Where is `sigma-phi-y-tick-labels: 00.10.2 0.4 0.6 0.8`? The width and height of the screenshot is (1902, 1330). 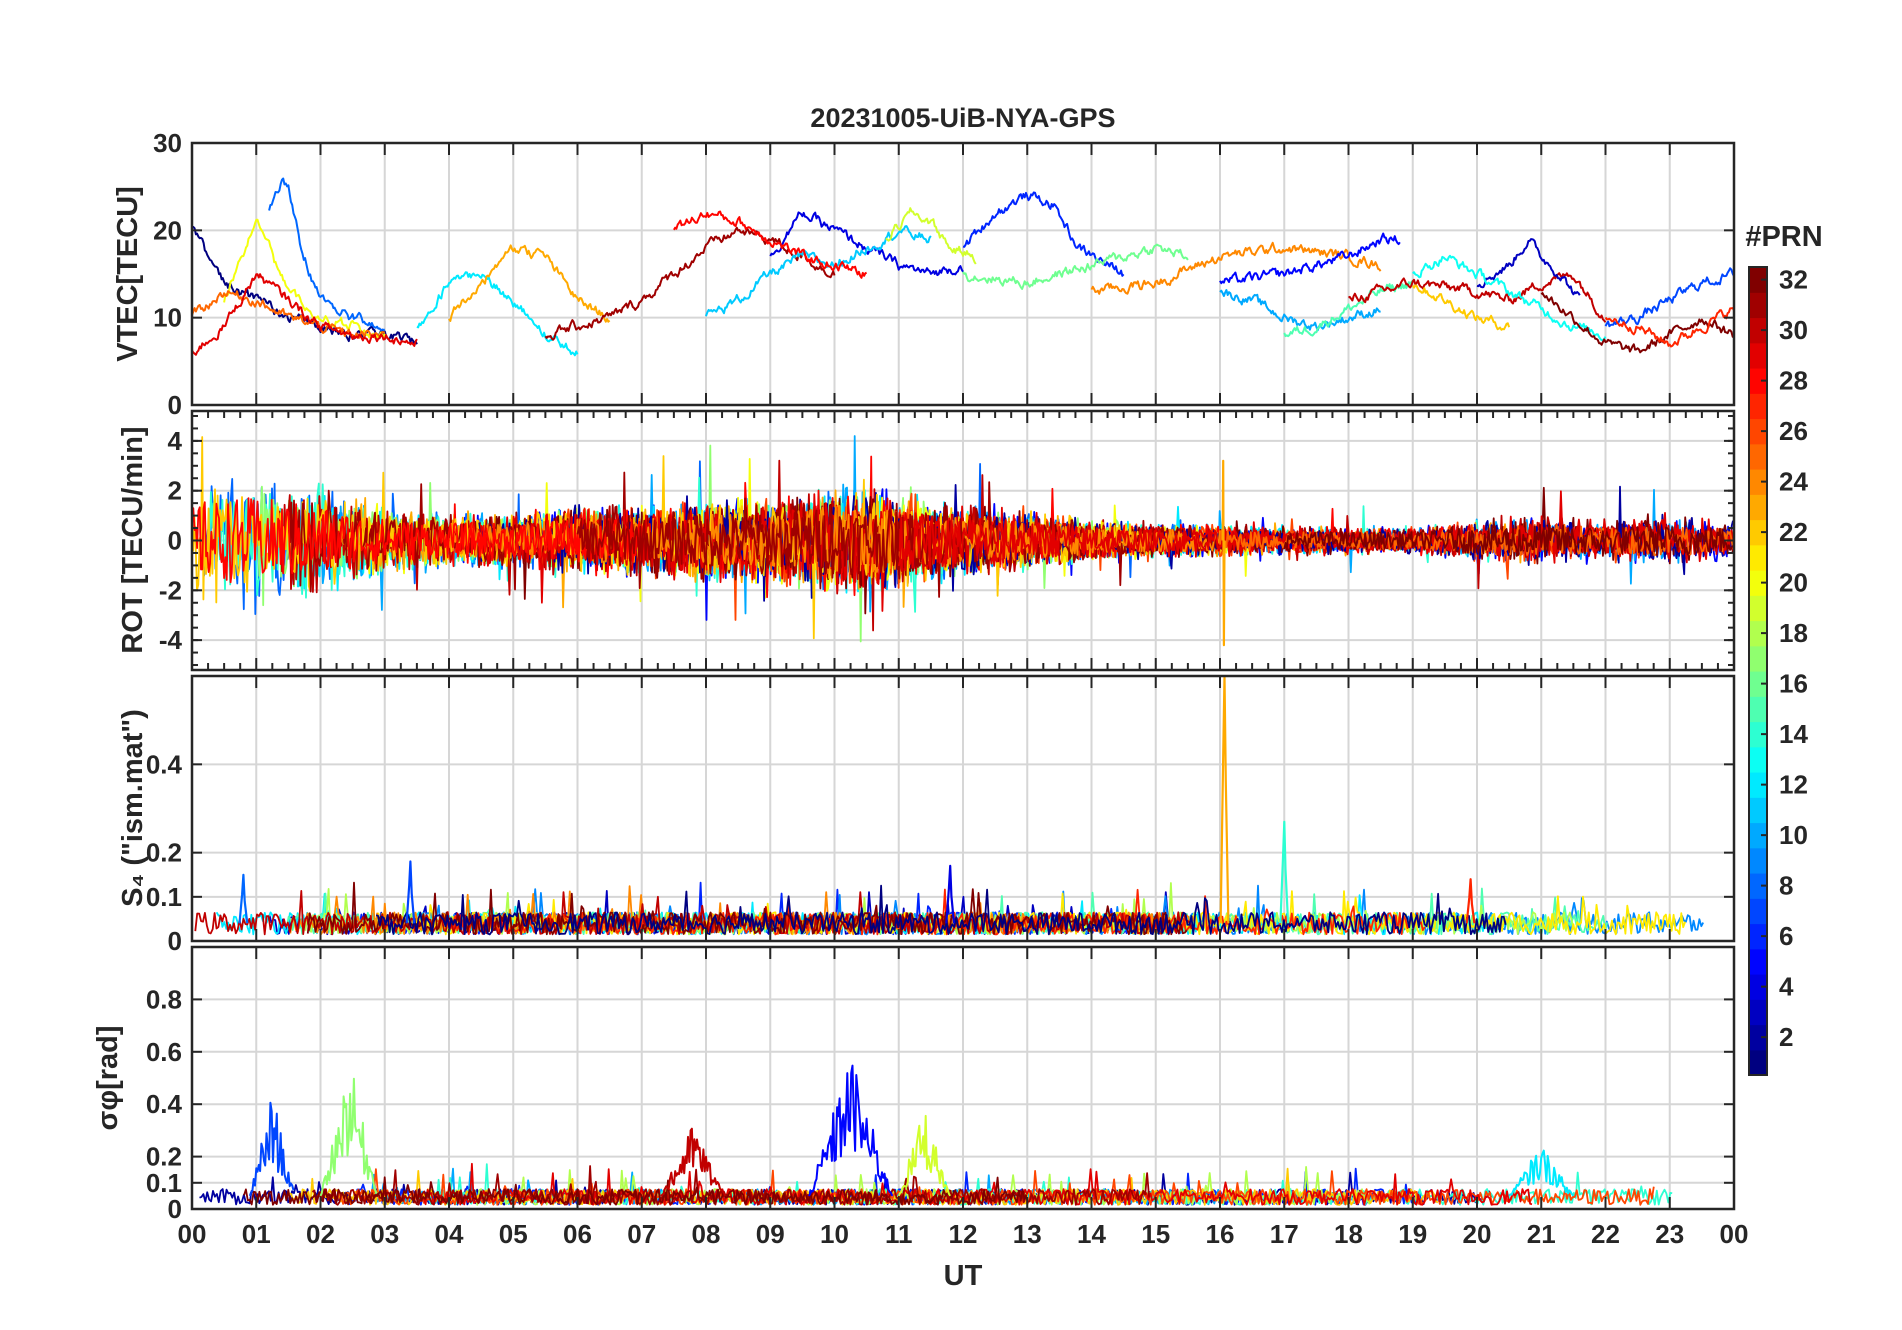 sigma-phi-y-tick-labels: 00.10.2 0.4 0.6 0.8 is located at coordinates (164, 1104).